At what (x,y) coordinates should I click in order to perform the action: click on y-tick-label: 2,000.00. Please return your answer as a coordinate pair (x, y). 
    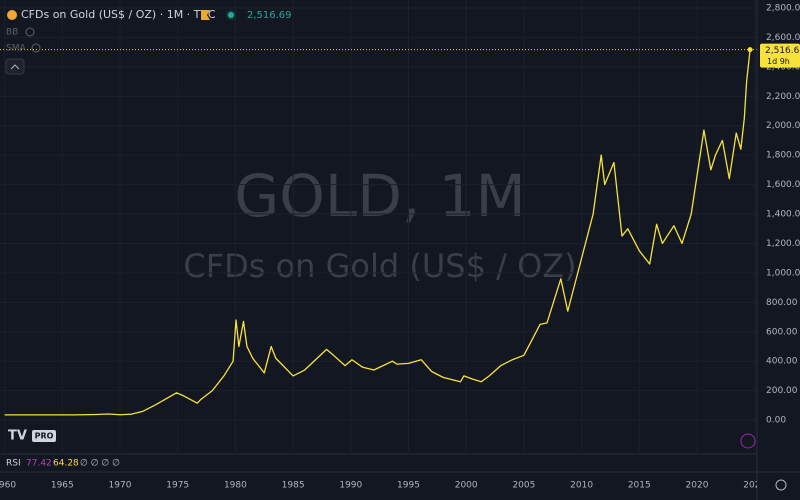
    Looking at the image, I should click on (783, 126).